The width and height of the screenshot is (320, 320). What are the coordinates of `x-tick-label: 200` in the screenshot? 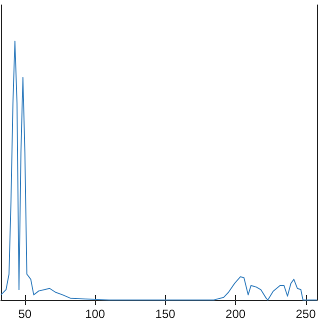 It's located at (236, 313).